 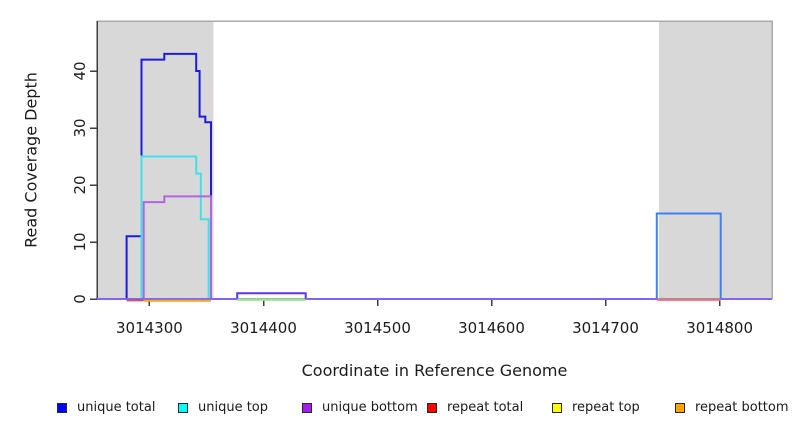 I want to click on series-unique-bottom, so click(x=177, y=247).